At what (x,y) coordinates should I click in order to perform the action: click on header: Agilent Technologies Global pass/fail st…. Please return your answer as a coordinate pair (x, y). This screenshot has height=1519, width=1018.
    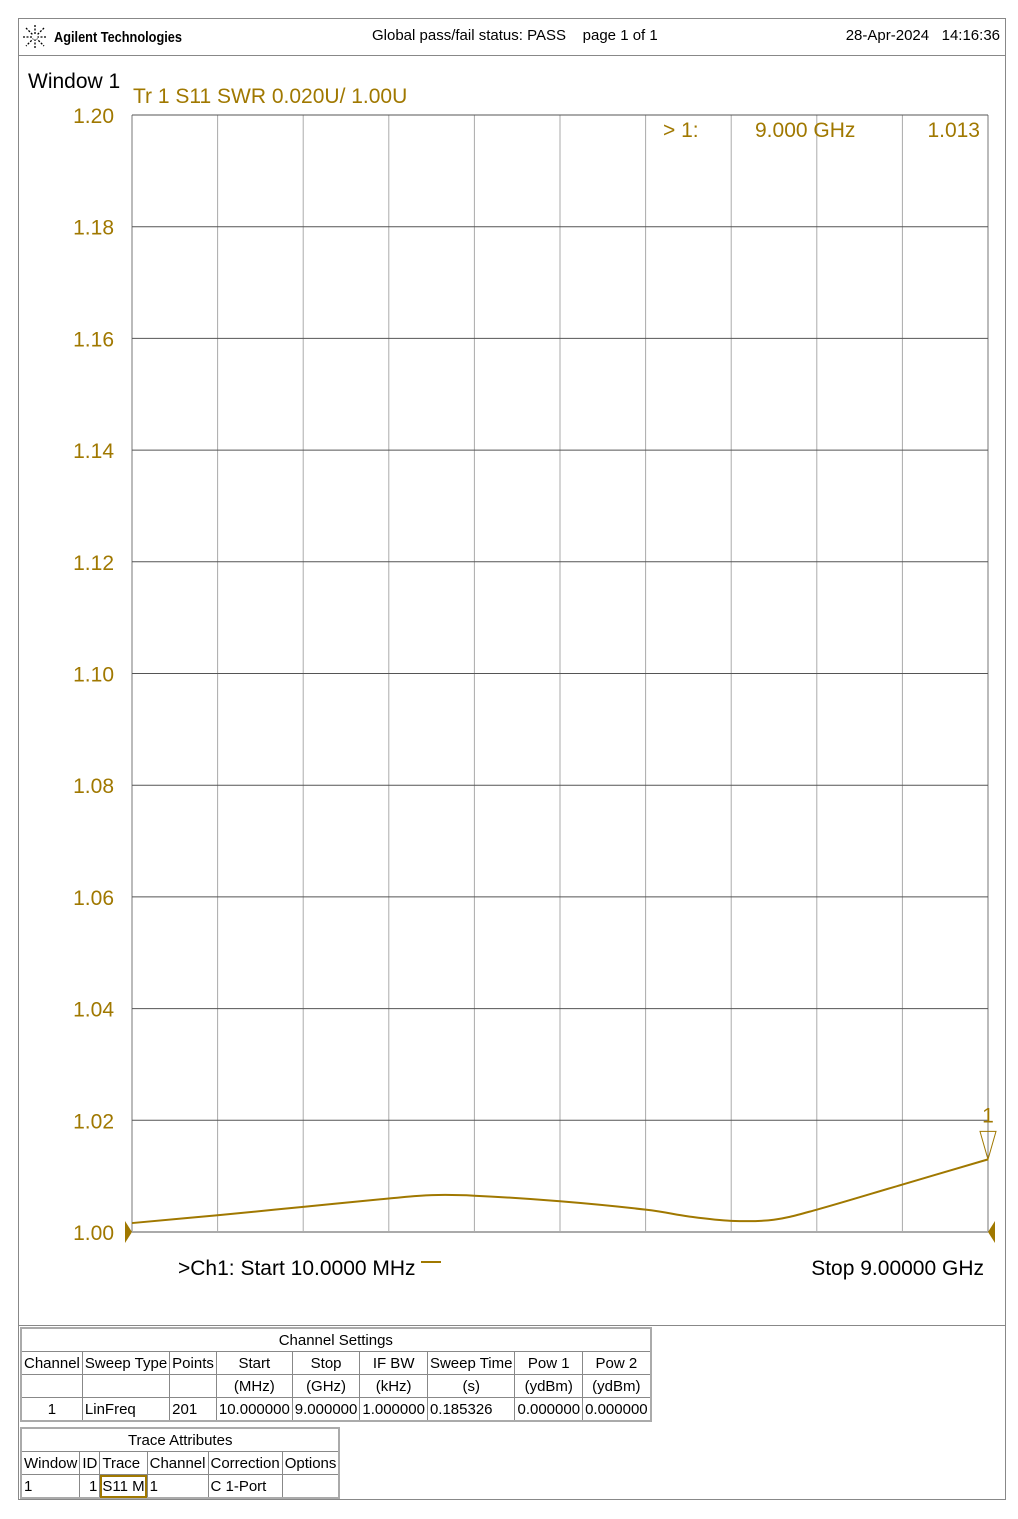
    Looking at the image, I should click on (512, 37).